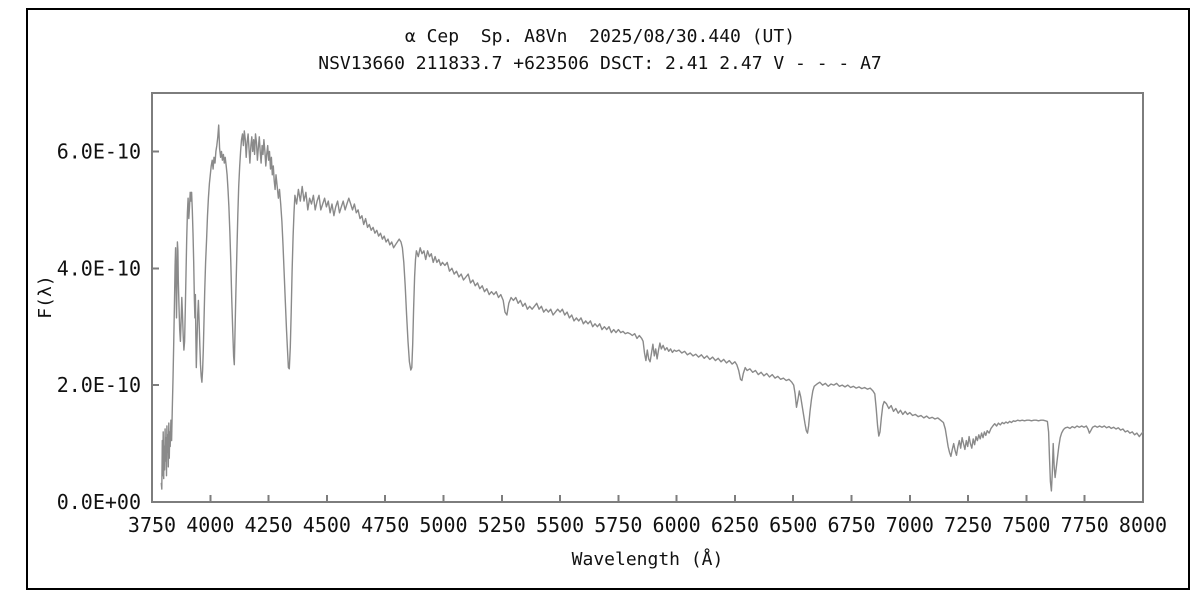 The width and height of the screenshot is (1200, 600). I want to click on y-axis-ticks, so click(155, 326).